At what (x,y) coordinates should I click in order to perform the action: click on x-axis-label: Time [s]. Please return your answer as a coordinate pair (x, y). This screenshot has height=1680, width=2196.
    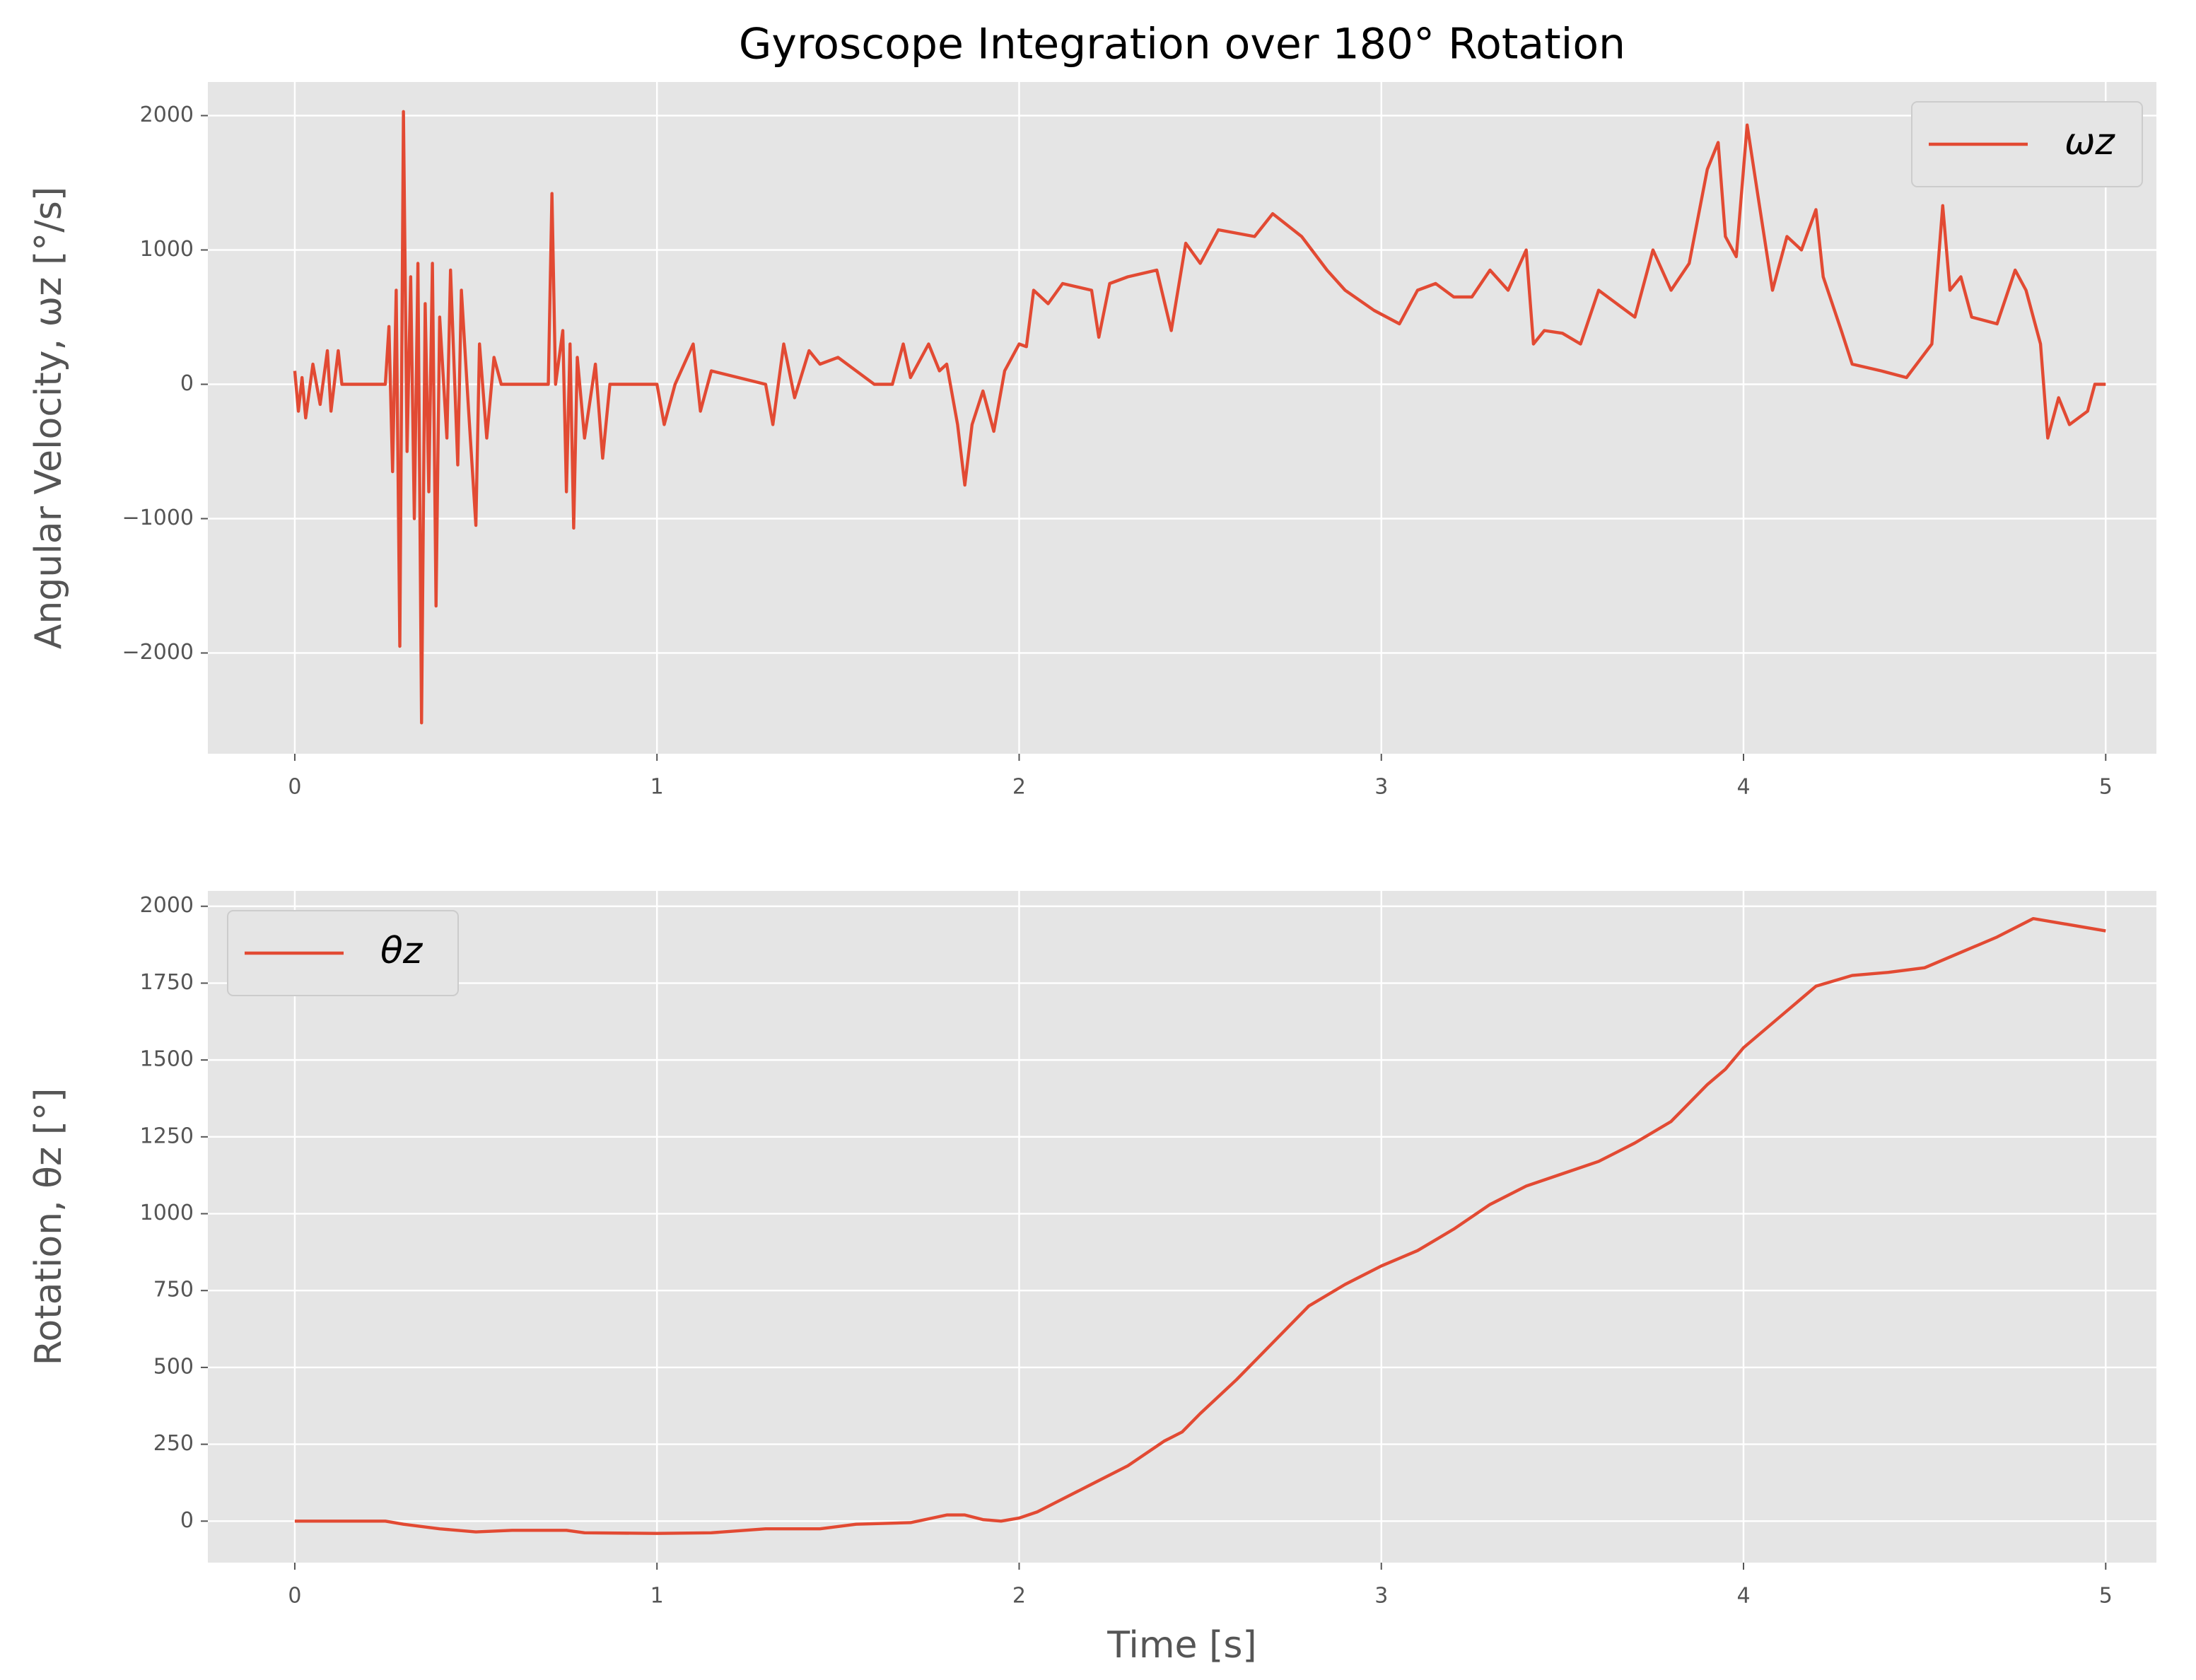
    Looking at the image, I should click on (1181, 1646).